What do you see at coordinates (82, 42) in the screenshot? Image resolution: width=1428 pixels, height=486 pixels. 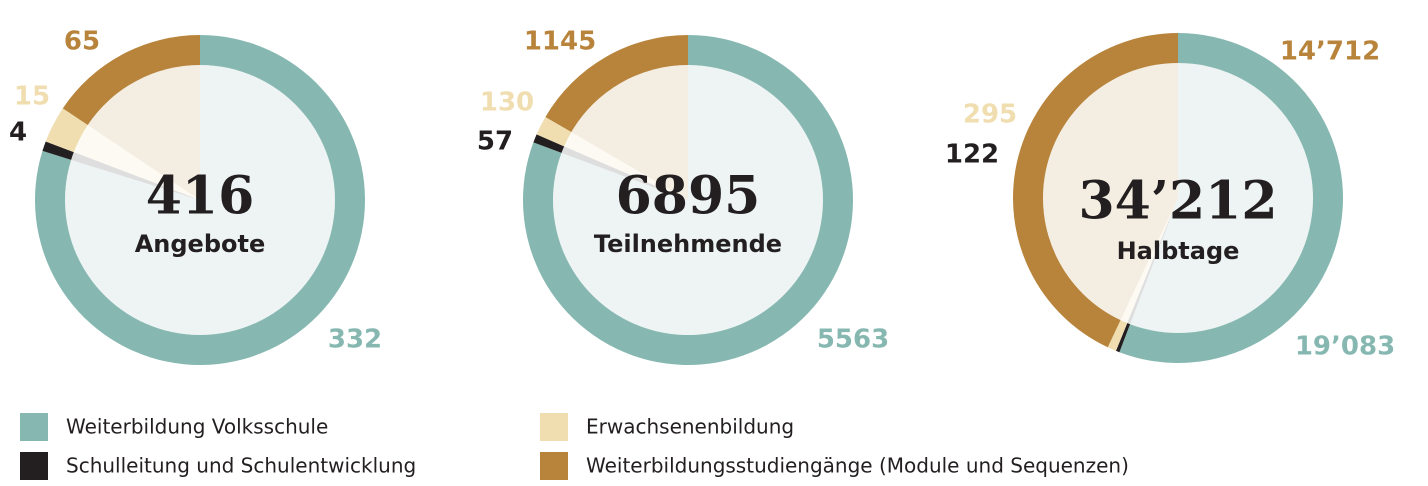 I see `value-label: 65` at bounding box center [82, 42].